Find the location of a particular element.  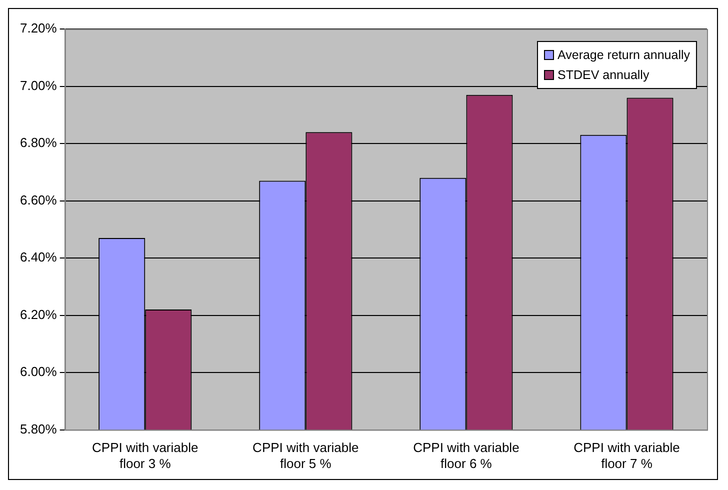

y-tick-label: 6.40% is located at coordinates (39, 257).